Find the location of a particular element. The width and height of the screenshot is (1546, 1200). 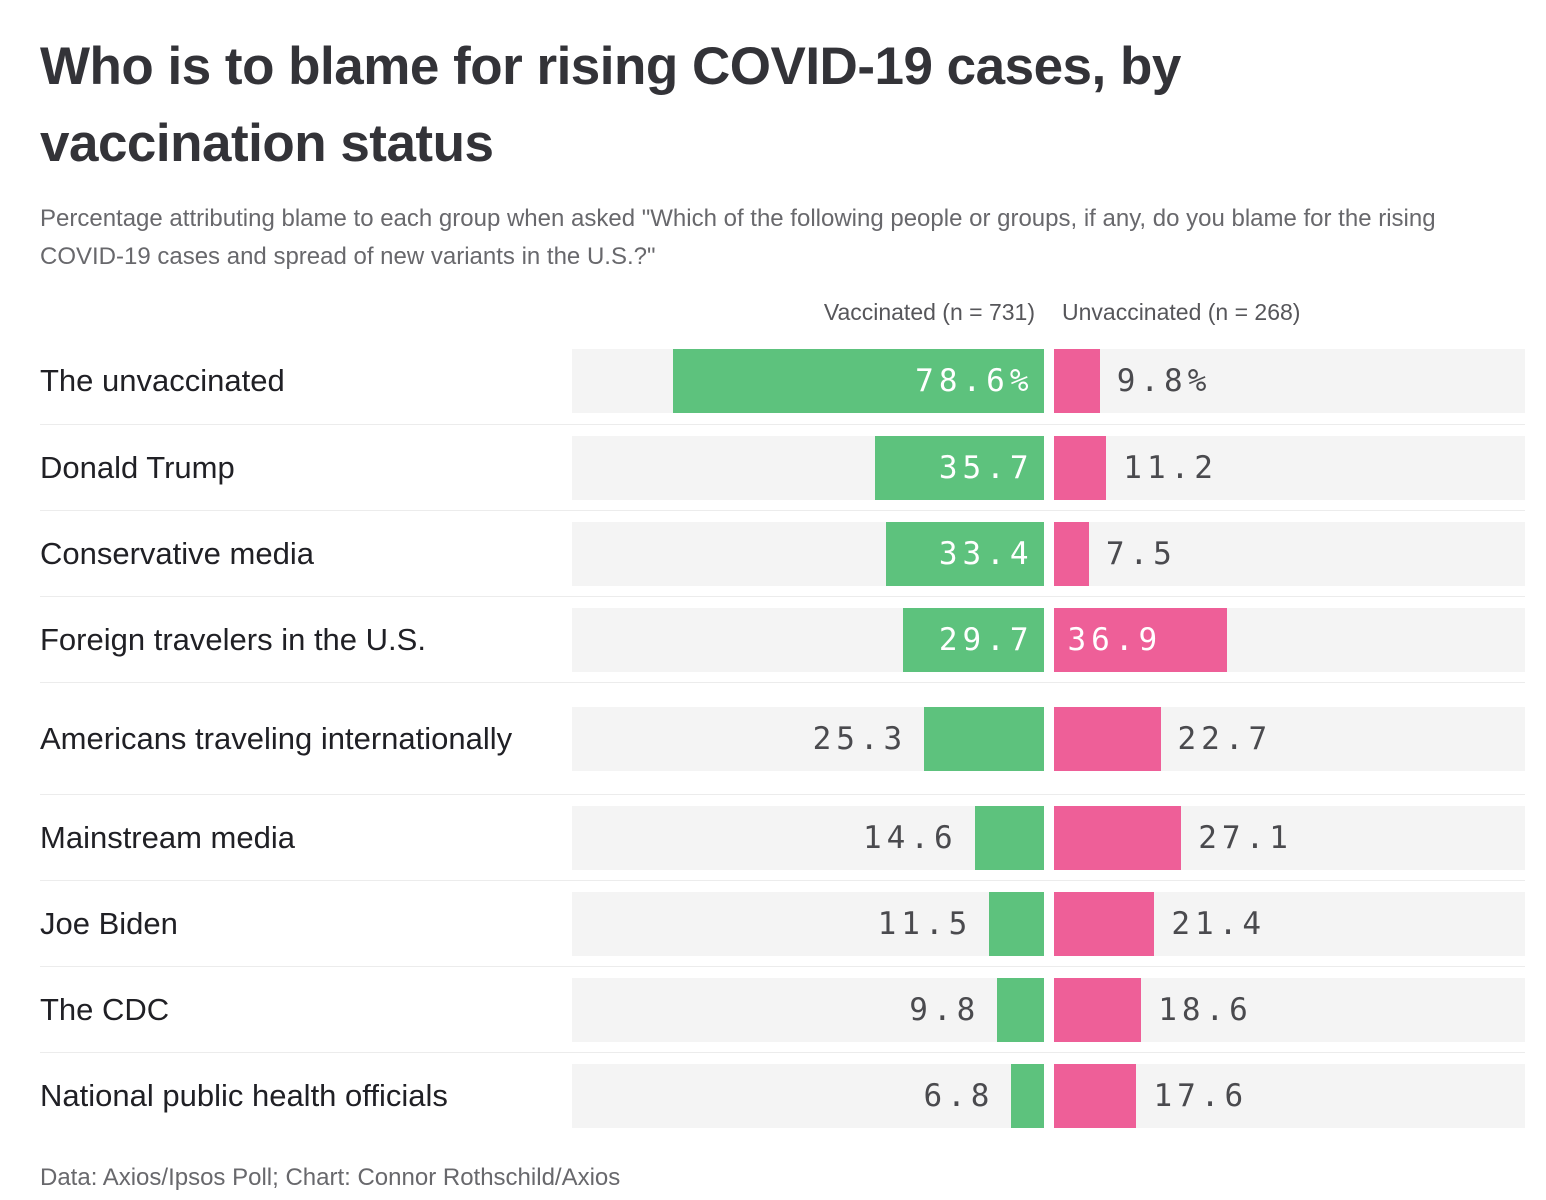

chart-row: Conservative media 33.4 7.5 is located at coordinates (782, 553).